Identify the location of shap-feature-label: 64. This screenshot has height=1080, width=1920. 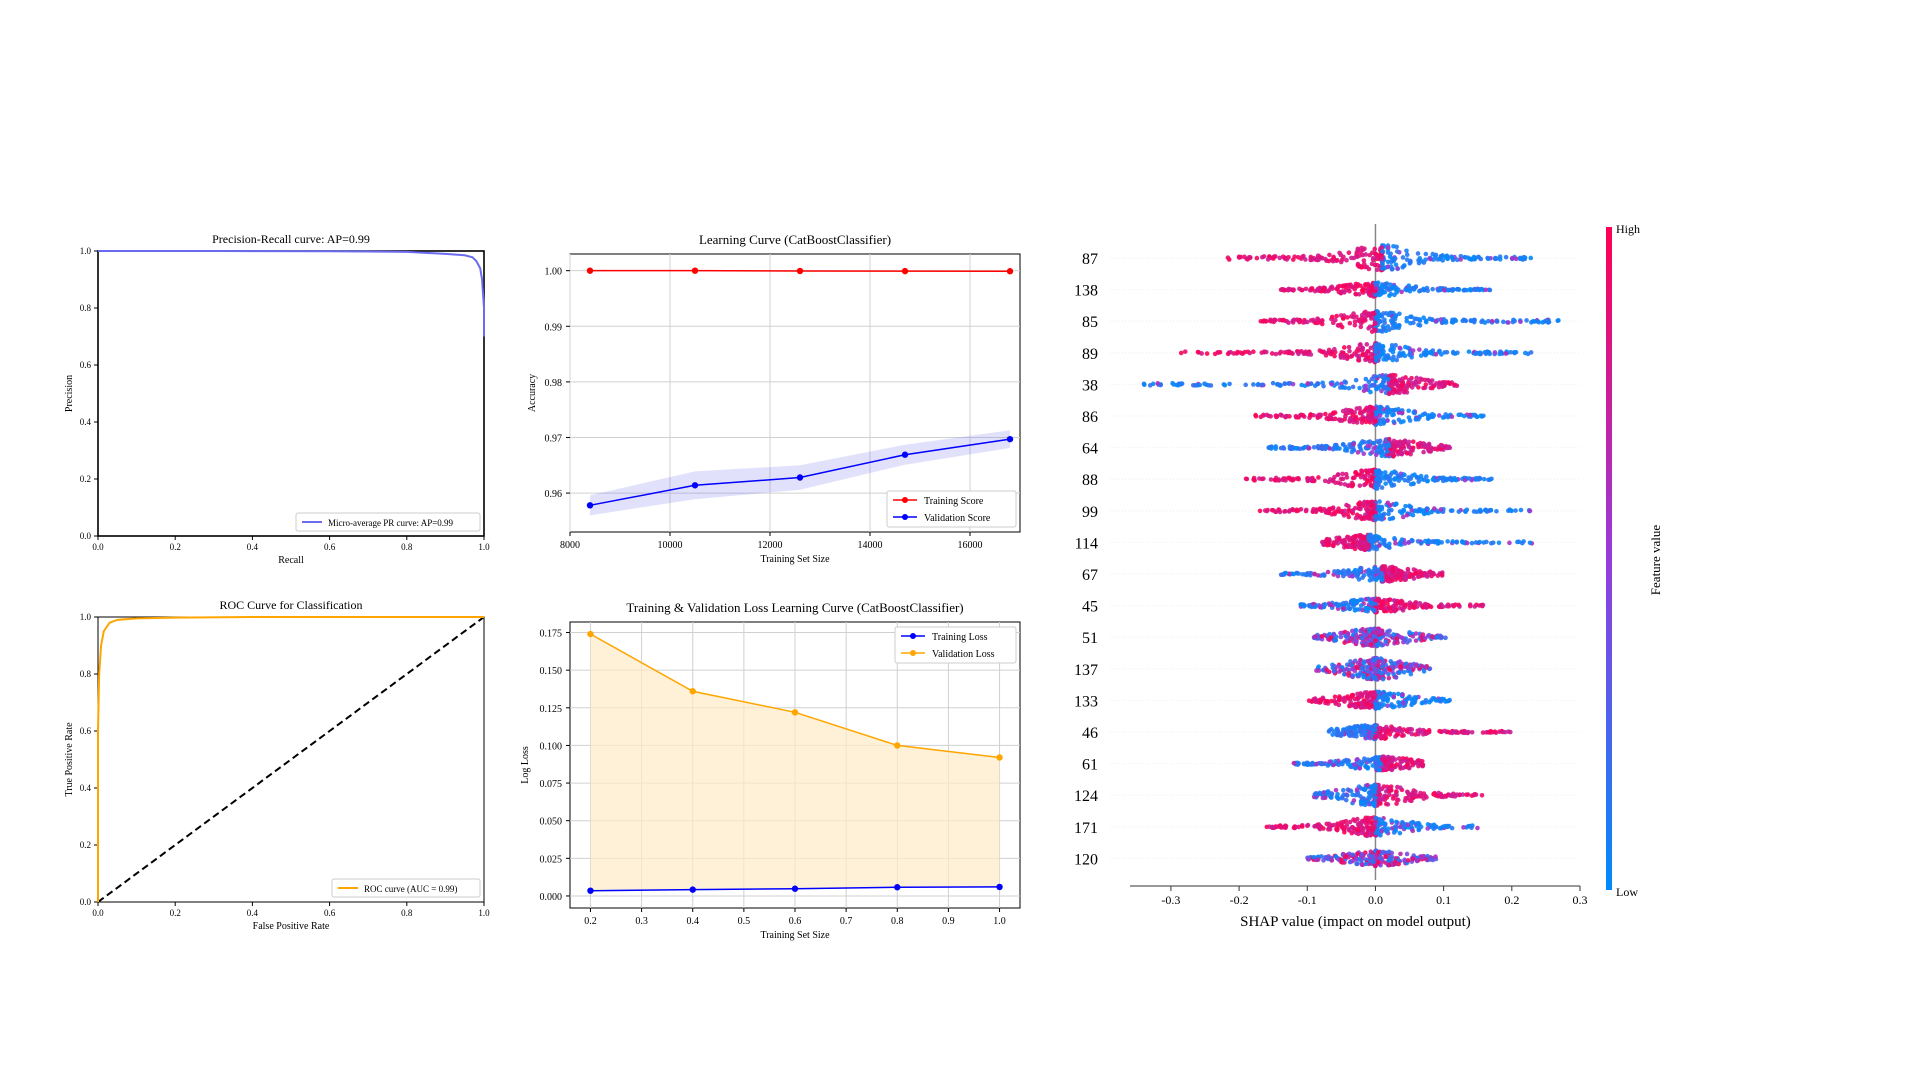
(1090, 449).